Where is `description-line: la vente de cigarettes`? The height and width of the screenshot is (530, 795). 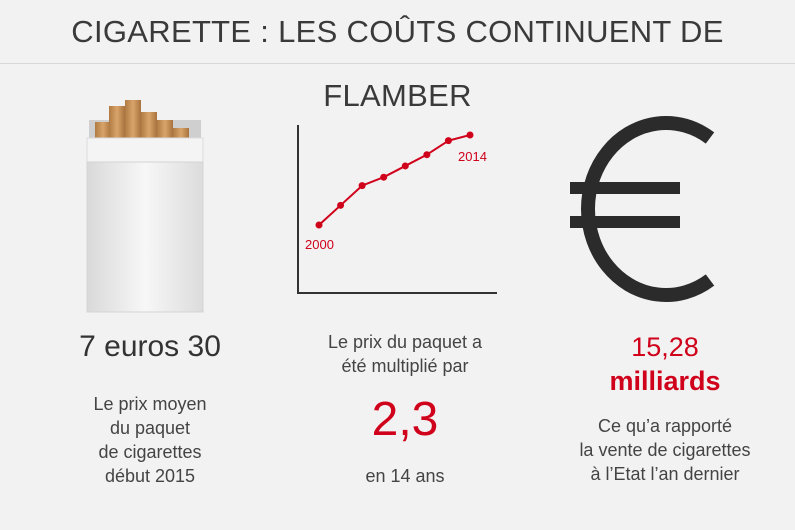
description-line: la vente de cigarettes is located at coordinates (665, 450).